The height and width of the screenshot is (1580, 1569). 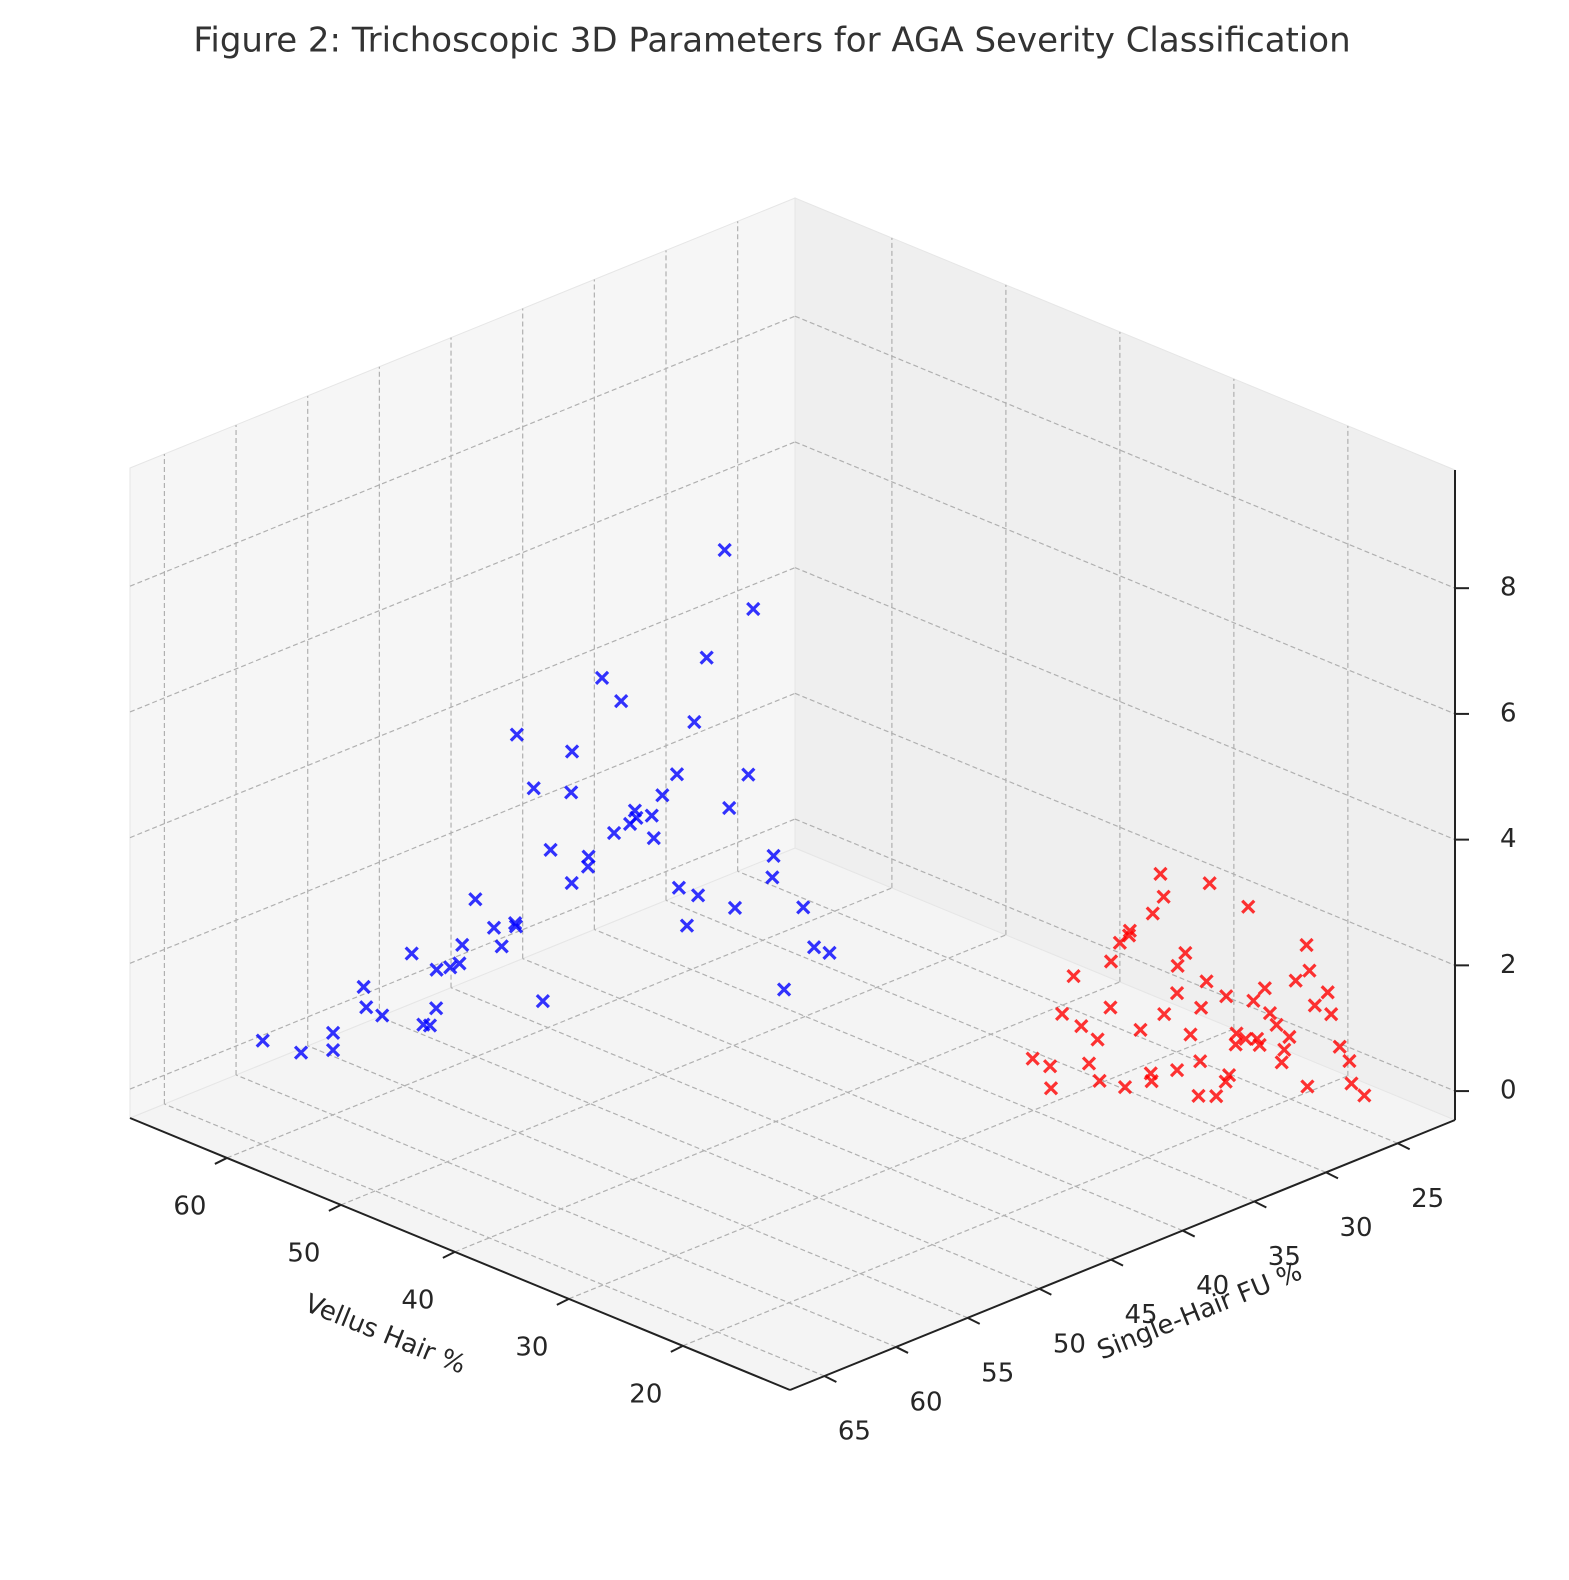 I want to click on x-axis-line, so click(x=460, y=1254).